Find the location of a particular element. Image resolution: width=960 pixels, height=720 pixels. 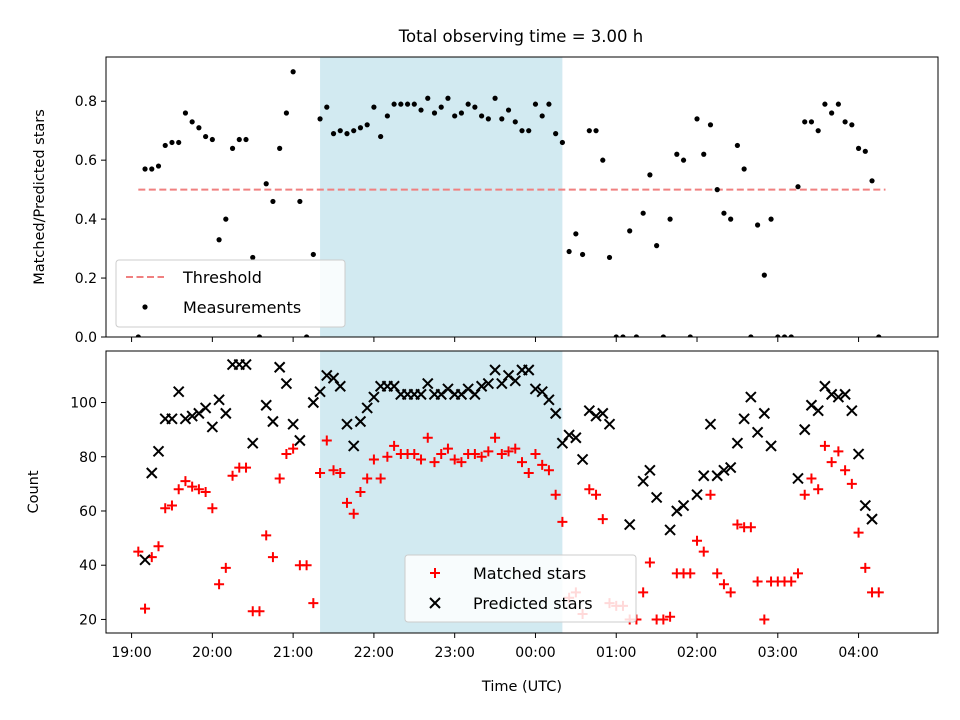

y-tick-label: 0.4 is located at coordinates (86, 220).